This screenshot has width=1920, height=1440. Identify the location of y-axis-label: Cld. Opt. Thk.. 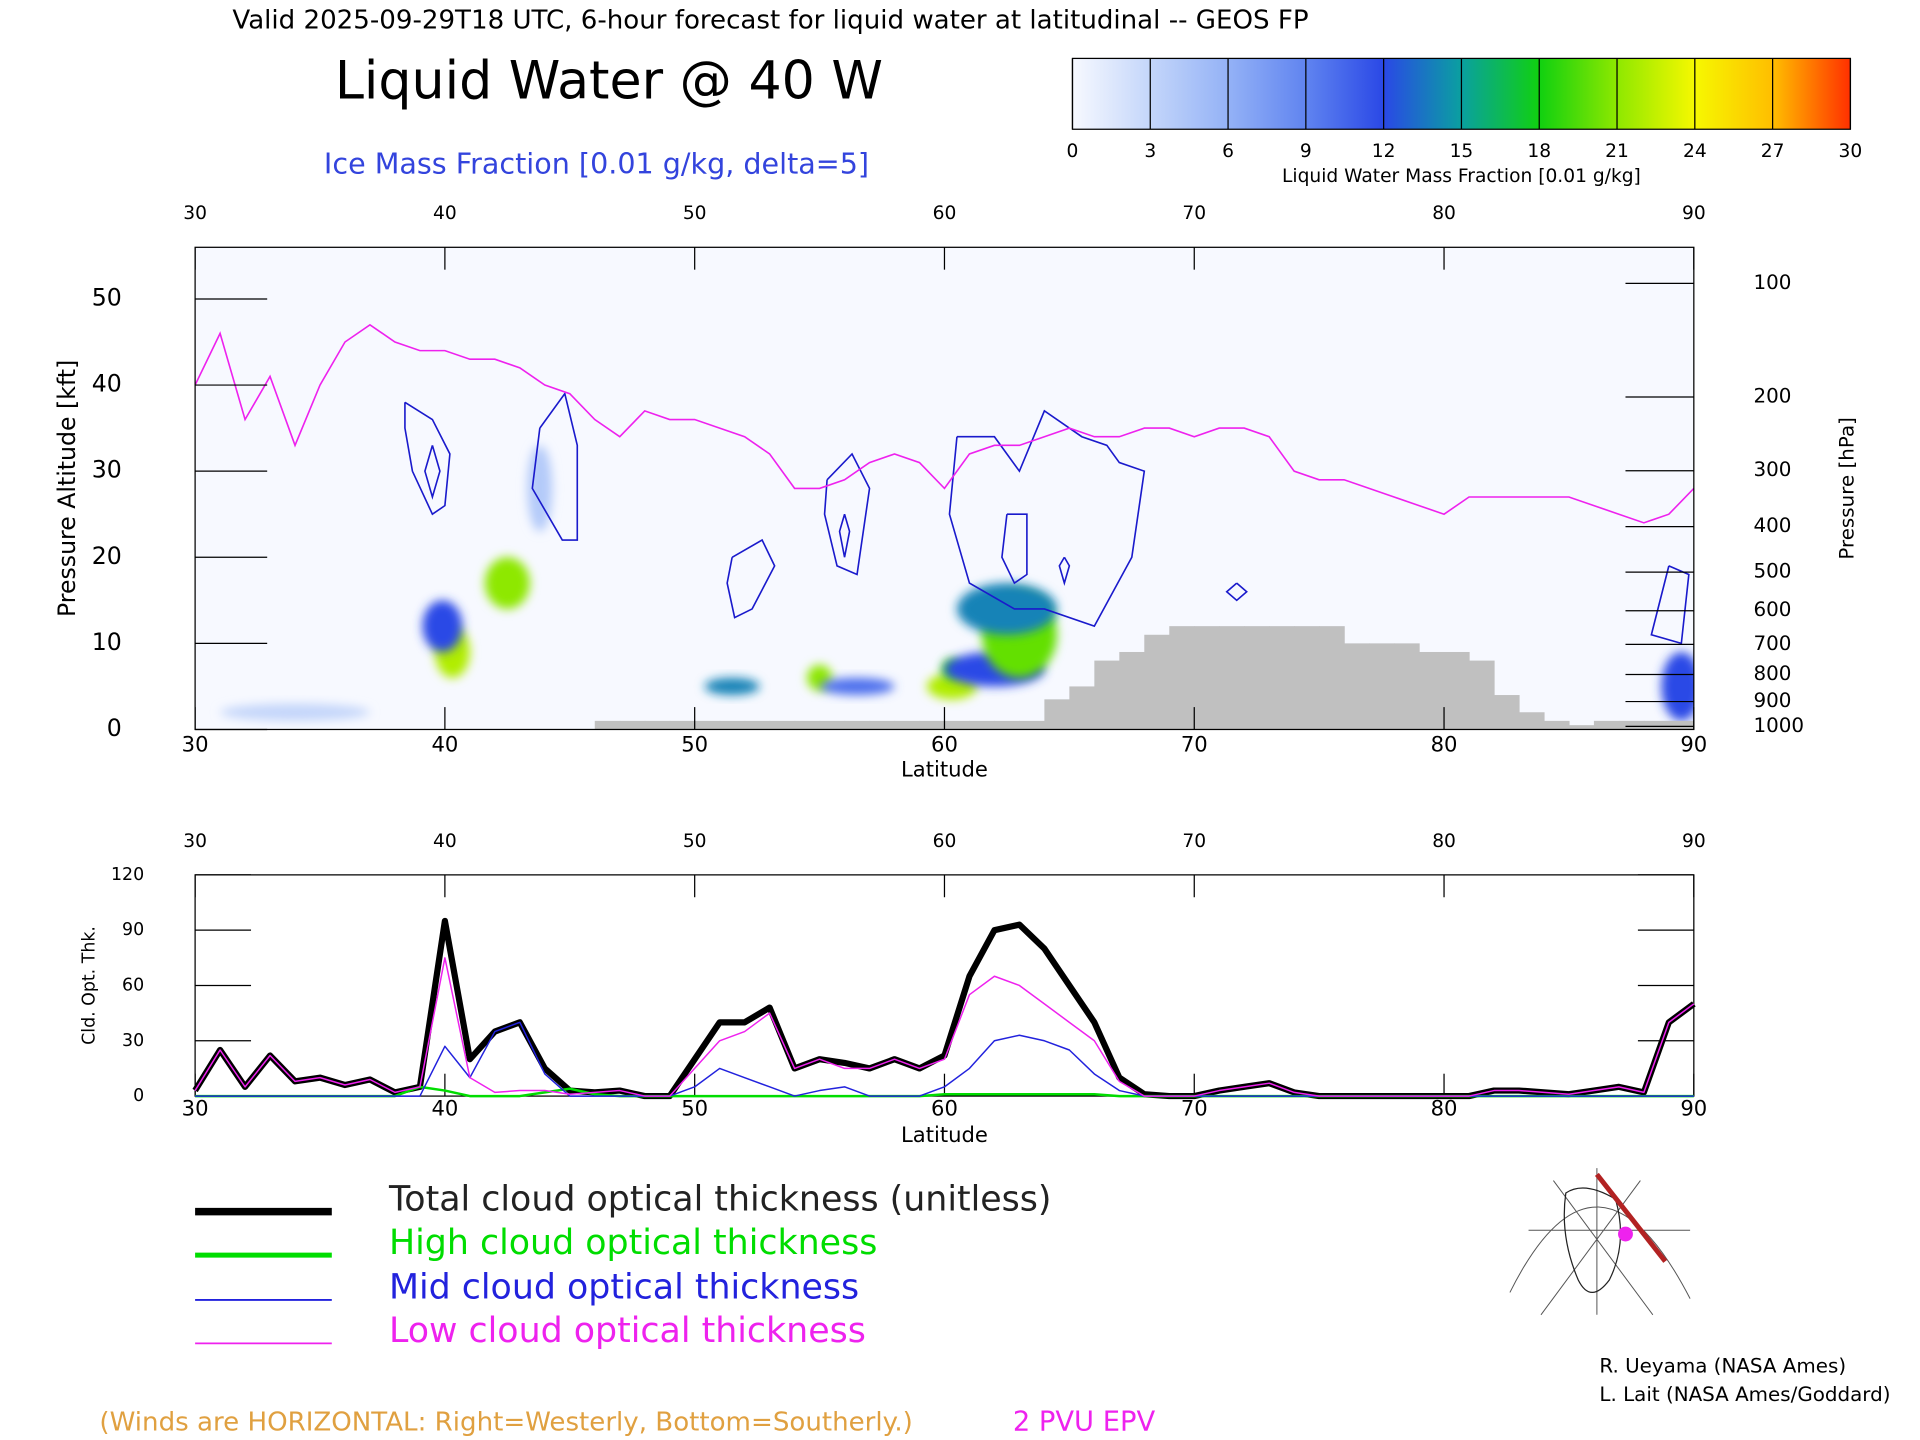
(89, 985).